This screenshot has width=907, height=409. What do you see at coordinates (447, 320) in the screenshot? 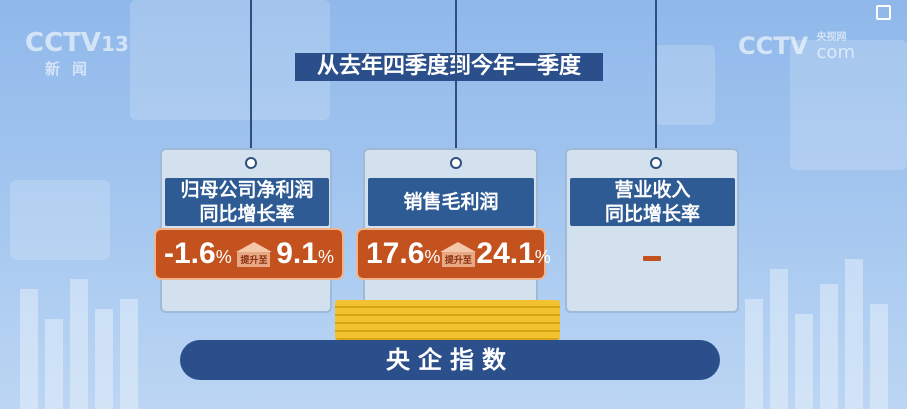
I see `coin-stack` at bounding box center [447, 320].